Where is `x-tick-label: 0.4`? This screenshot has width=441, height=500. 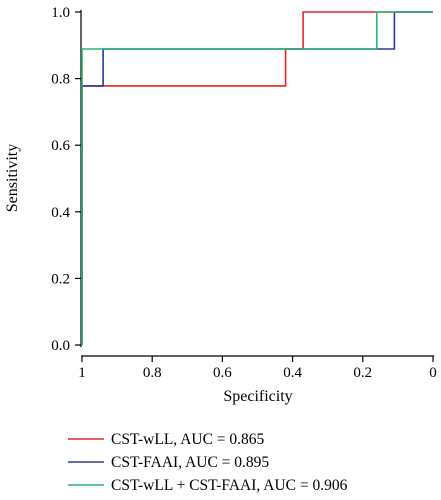 x-tick-label: 0.4 is located at coordinates (292, 373).